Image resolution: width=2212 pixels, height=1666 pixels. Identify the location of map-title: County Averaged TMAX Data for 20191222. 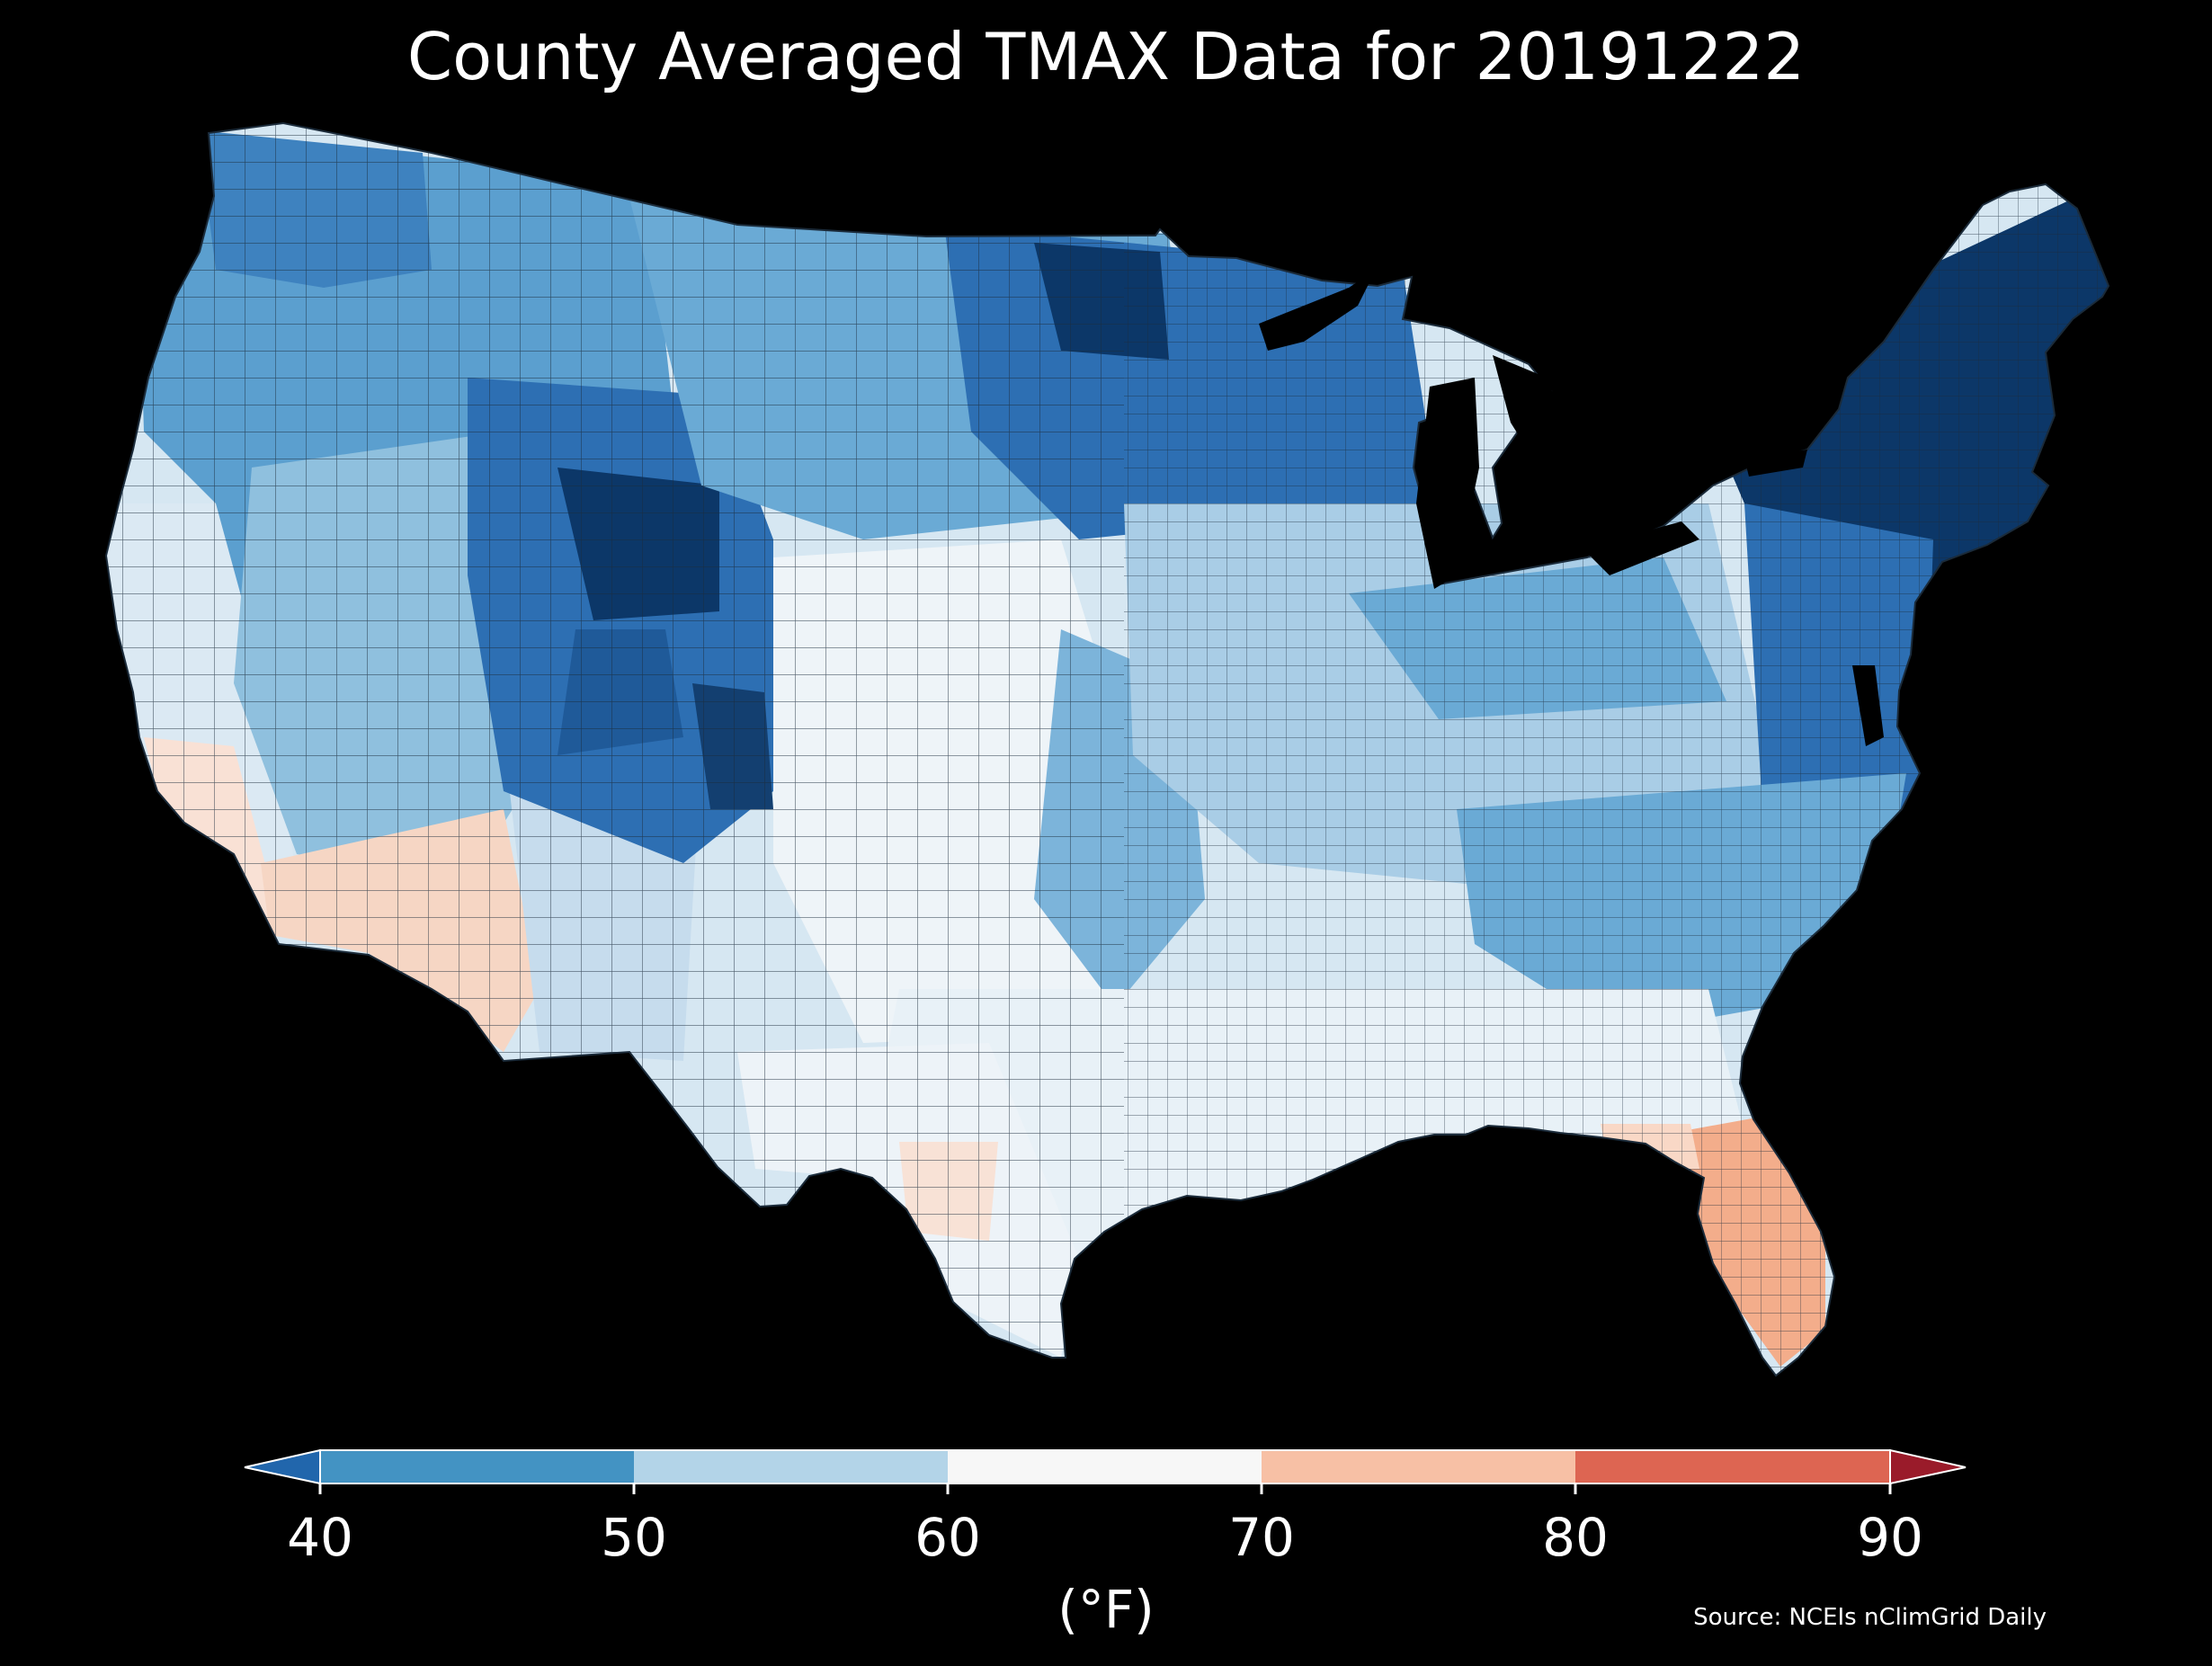
(1106, 56).